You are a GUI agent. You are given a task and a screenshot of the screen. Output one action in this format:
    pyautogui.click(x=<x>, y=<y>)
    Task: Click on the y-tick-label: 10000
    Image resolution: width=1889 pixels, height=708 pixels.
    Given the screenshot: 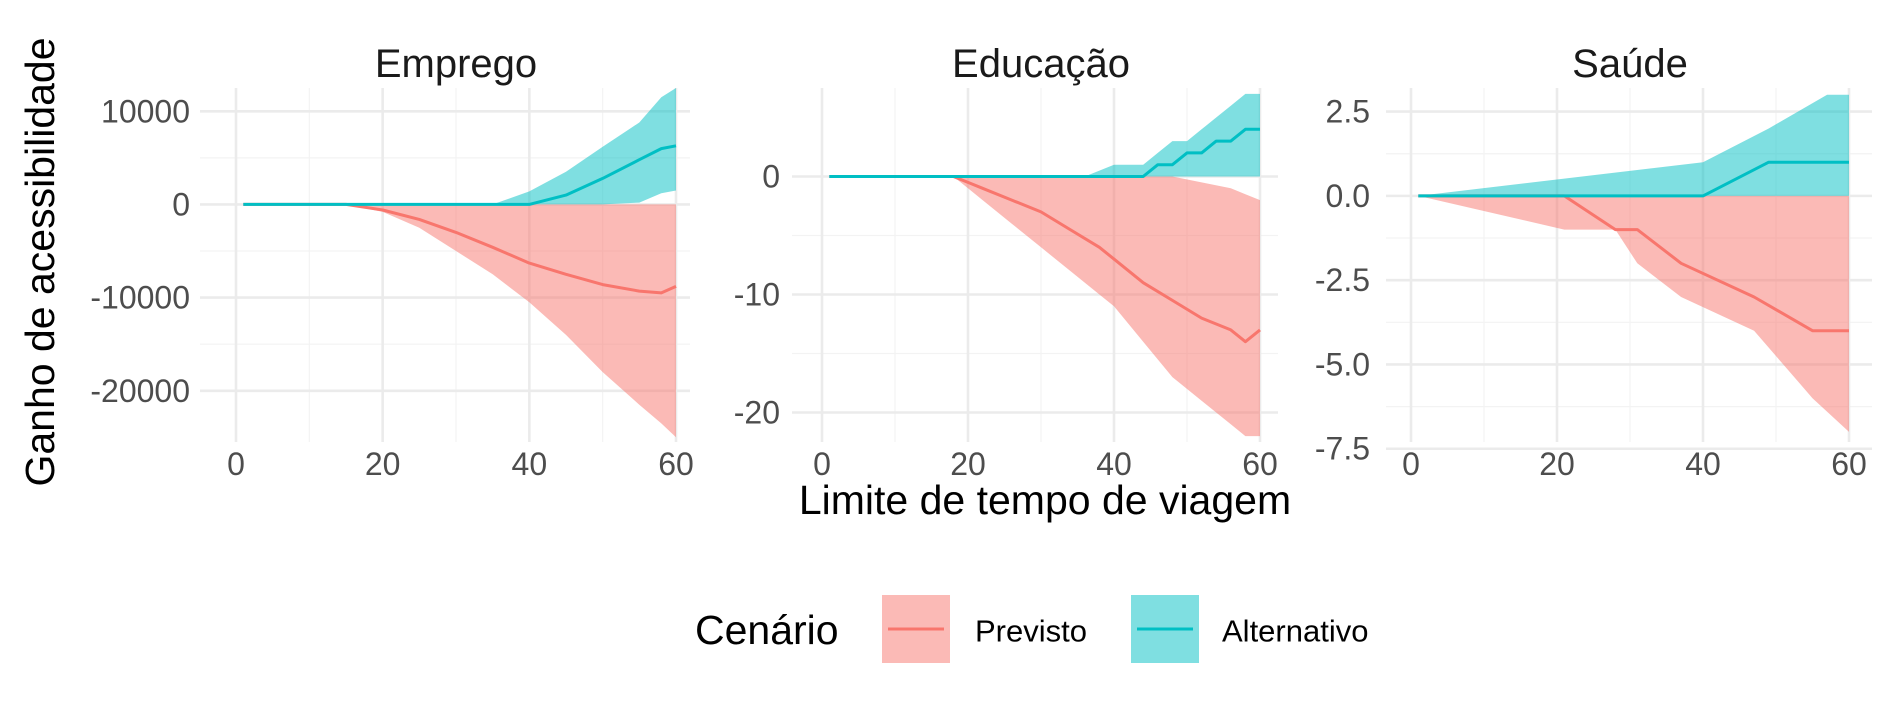 What is the action you would take?
    pyautogui.click(x=145, y=111)
    